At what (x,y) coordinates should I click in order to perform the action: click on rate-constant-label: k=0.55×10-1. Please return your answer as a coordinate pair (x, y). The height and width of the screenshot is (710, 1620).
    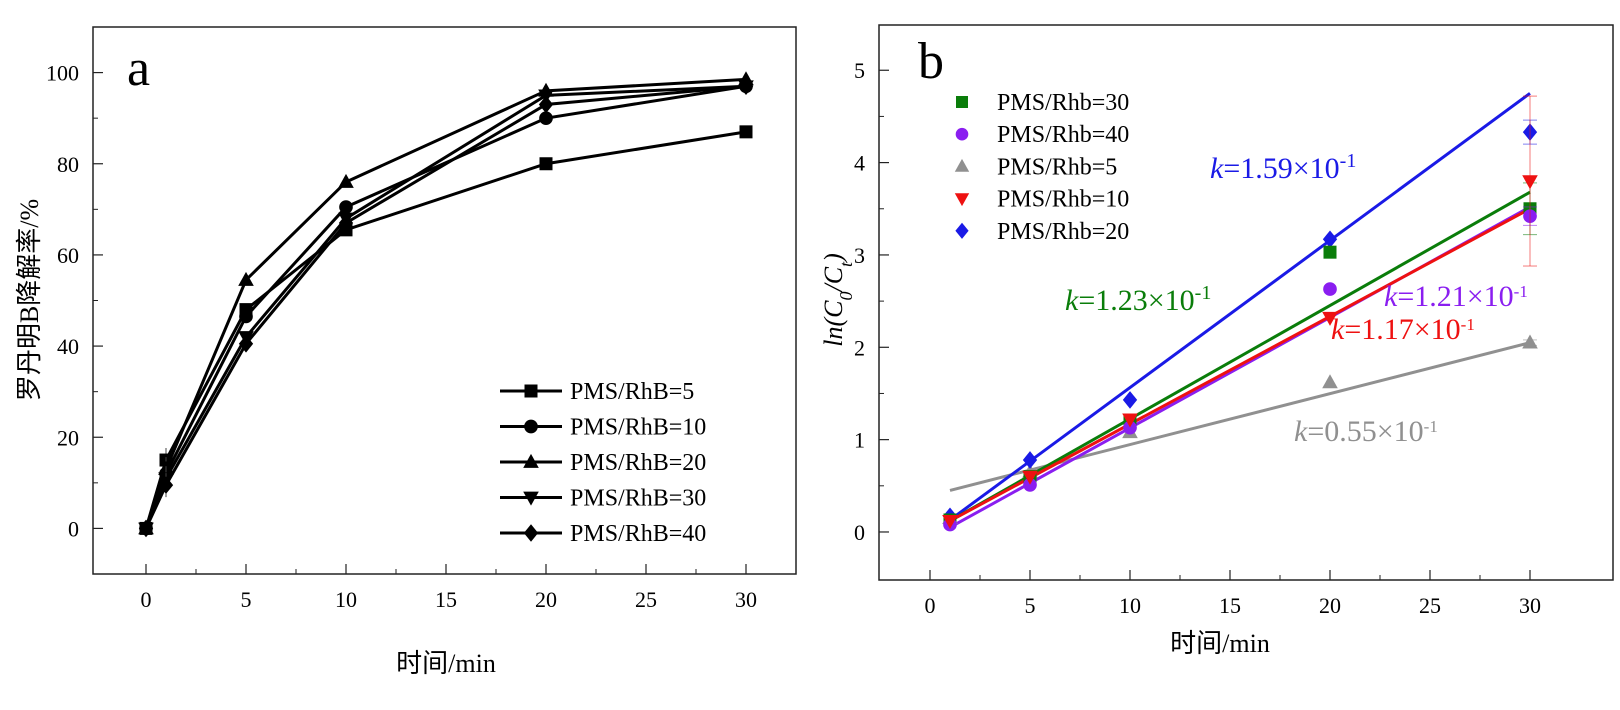
    Looking at the image, I should click on (1366, 431).